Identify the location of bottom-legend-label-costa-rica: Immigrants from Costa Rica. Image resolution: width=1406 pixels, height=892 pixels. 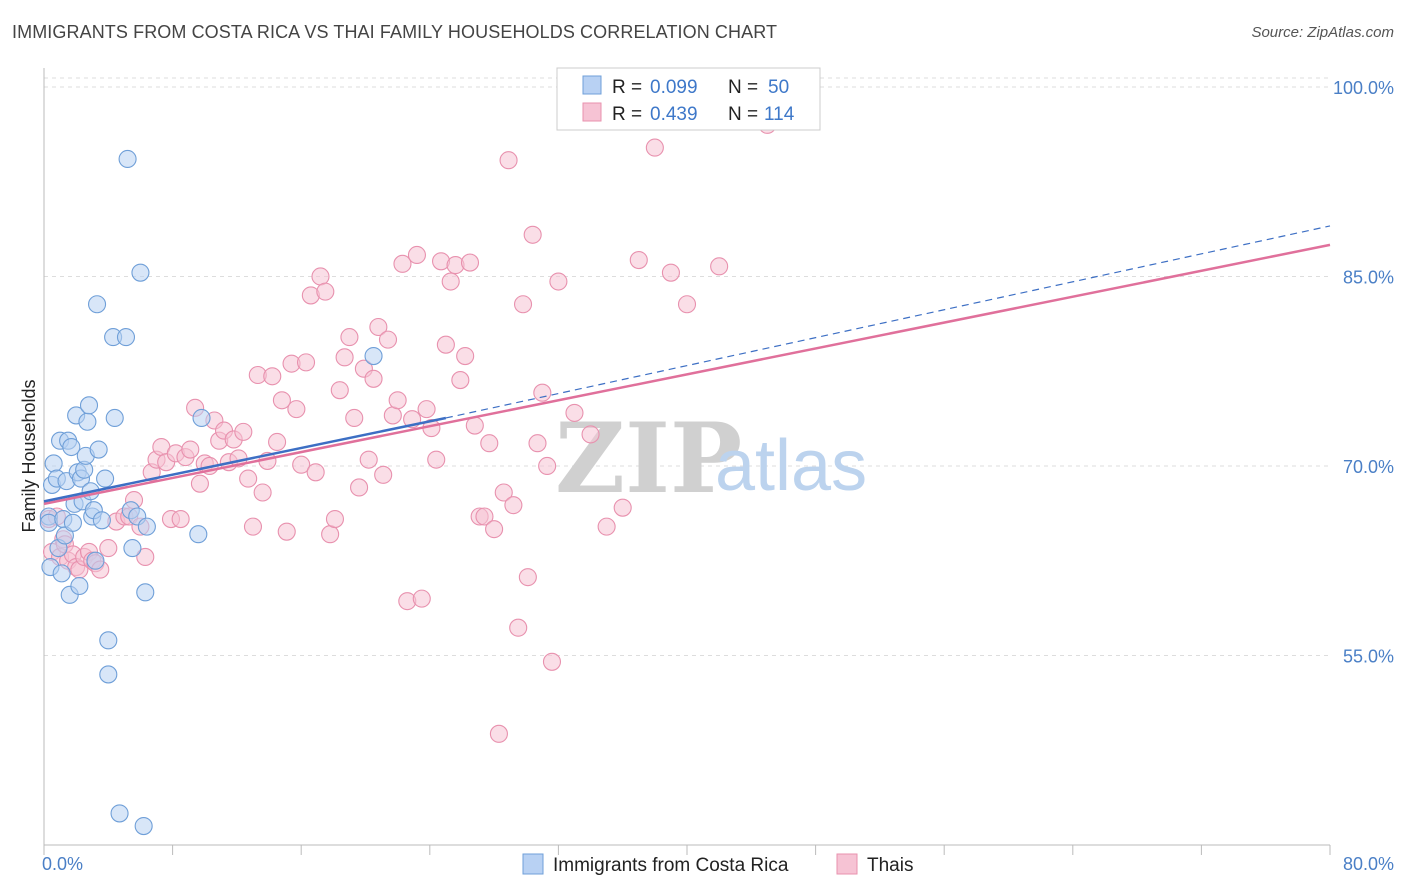
(671, 865).